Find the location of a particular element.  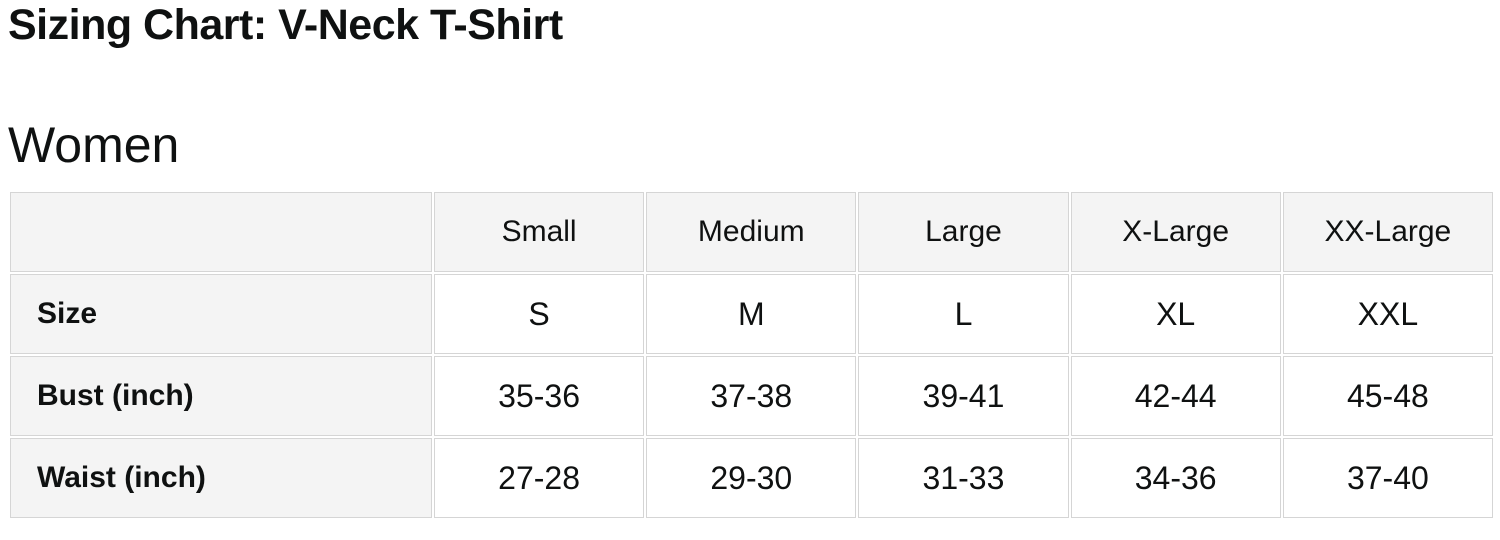

header-row: Small Medium Large X-Large XX-Large is located at coordinates (751, 232).